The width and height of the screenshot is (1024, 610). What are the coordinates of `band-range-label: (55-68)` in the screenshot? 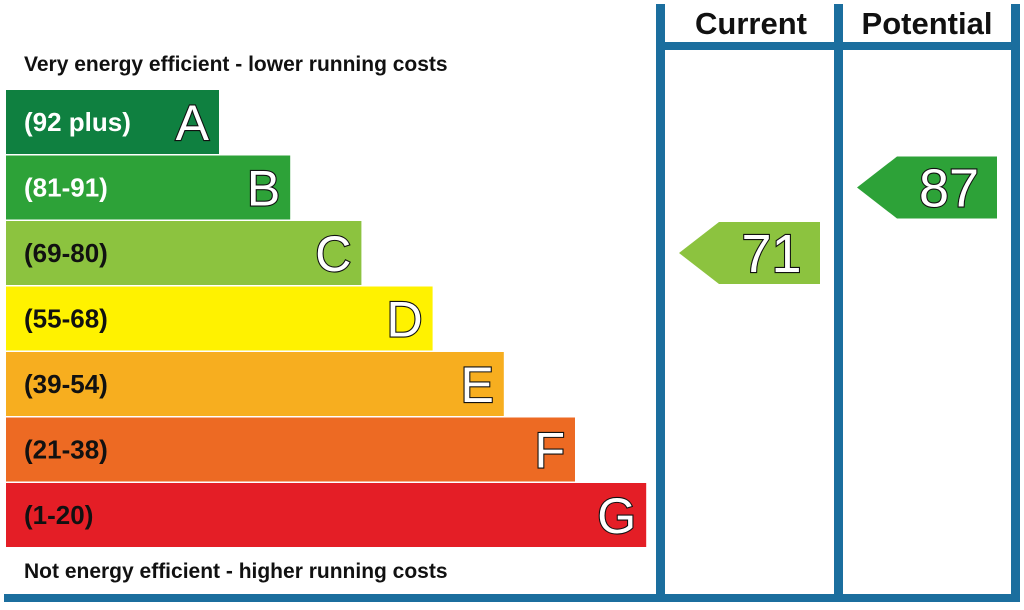 It's located at (66, 319).